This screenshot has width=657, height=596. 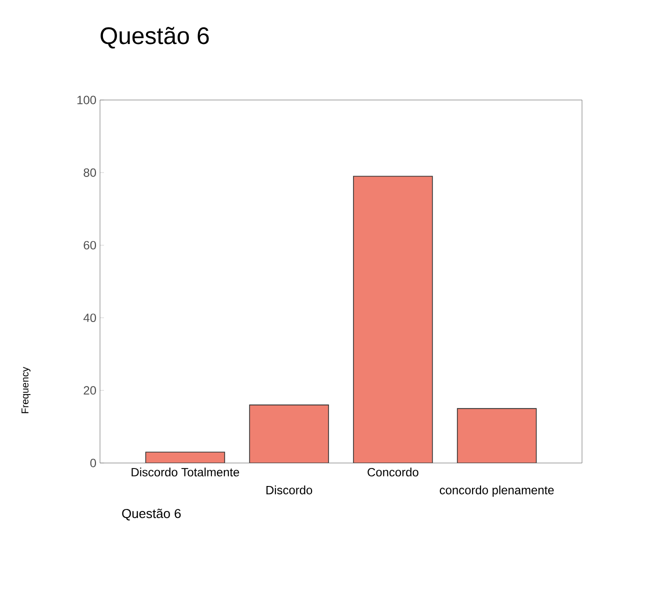 What do you see at coordinates (90, 172) in the screenshot?
I see `y-tick-label: 80` at bounding box center [90, 172].